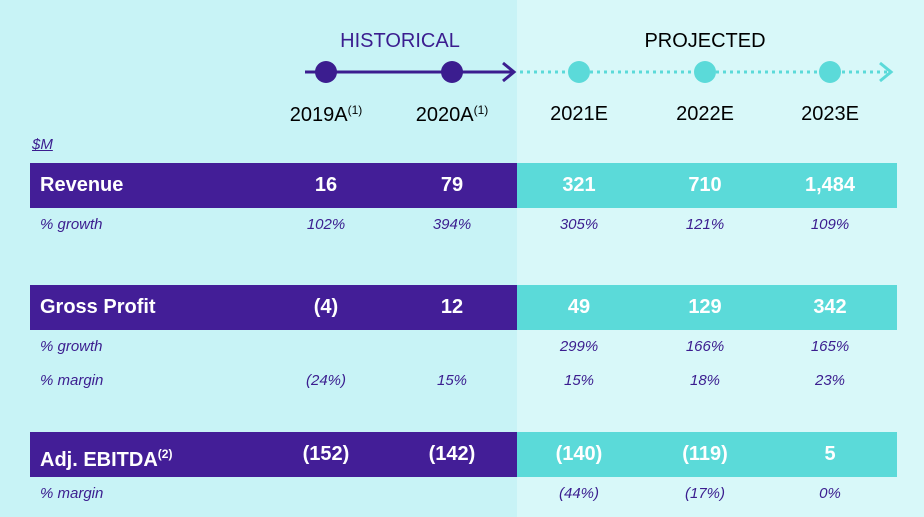 This screenshot has width=924, height=517. What do you see at coordinates (579, 307) in the screenshot?
I see `gross-profit-value-2021: 49` at bounding box center [579, 307].